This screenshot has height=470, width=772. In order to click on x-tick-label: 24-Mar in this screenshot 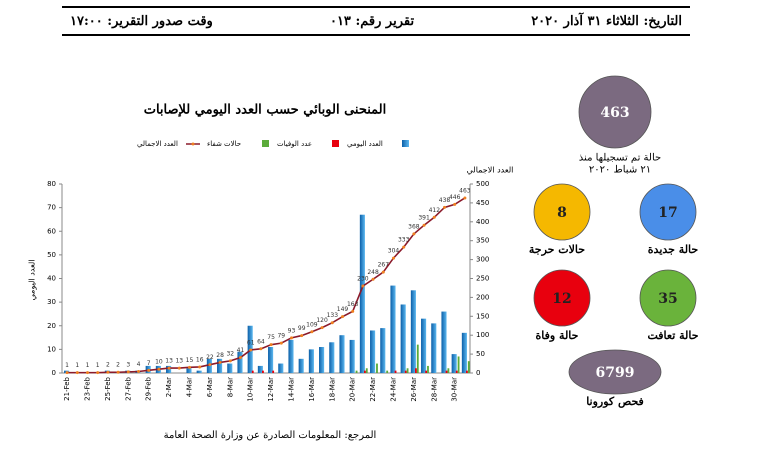, I will do `click(394, 389)`.